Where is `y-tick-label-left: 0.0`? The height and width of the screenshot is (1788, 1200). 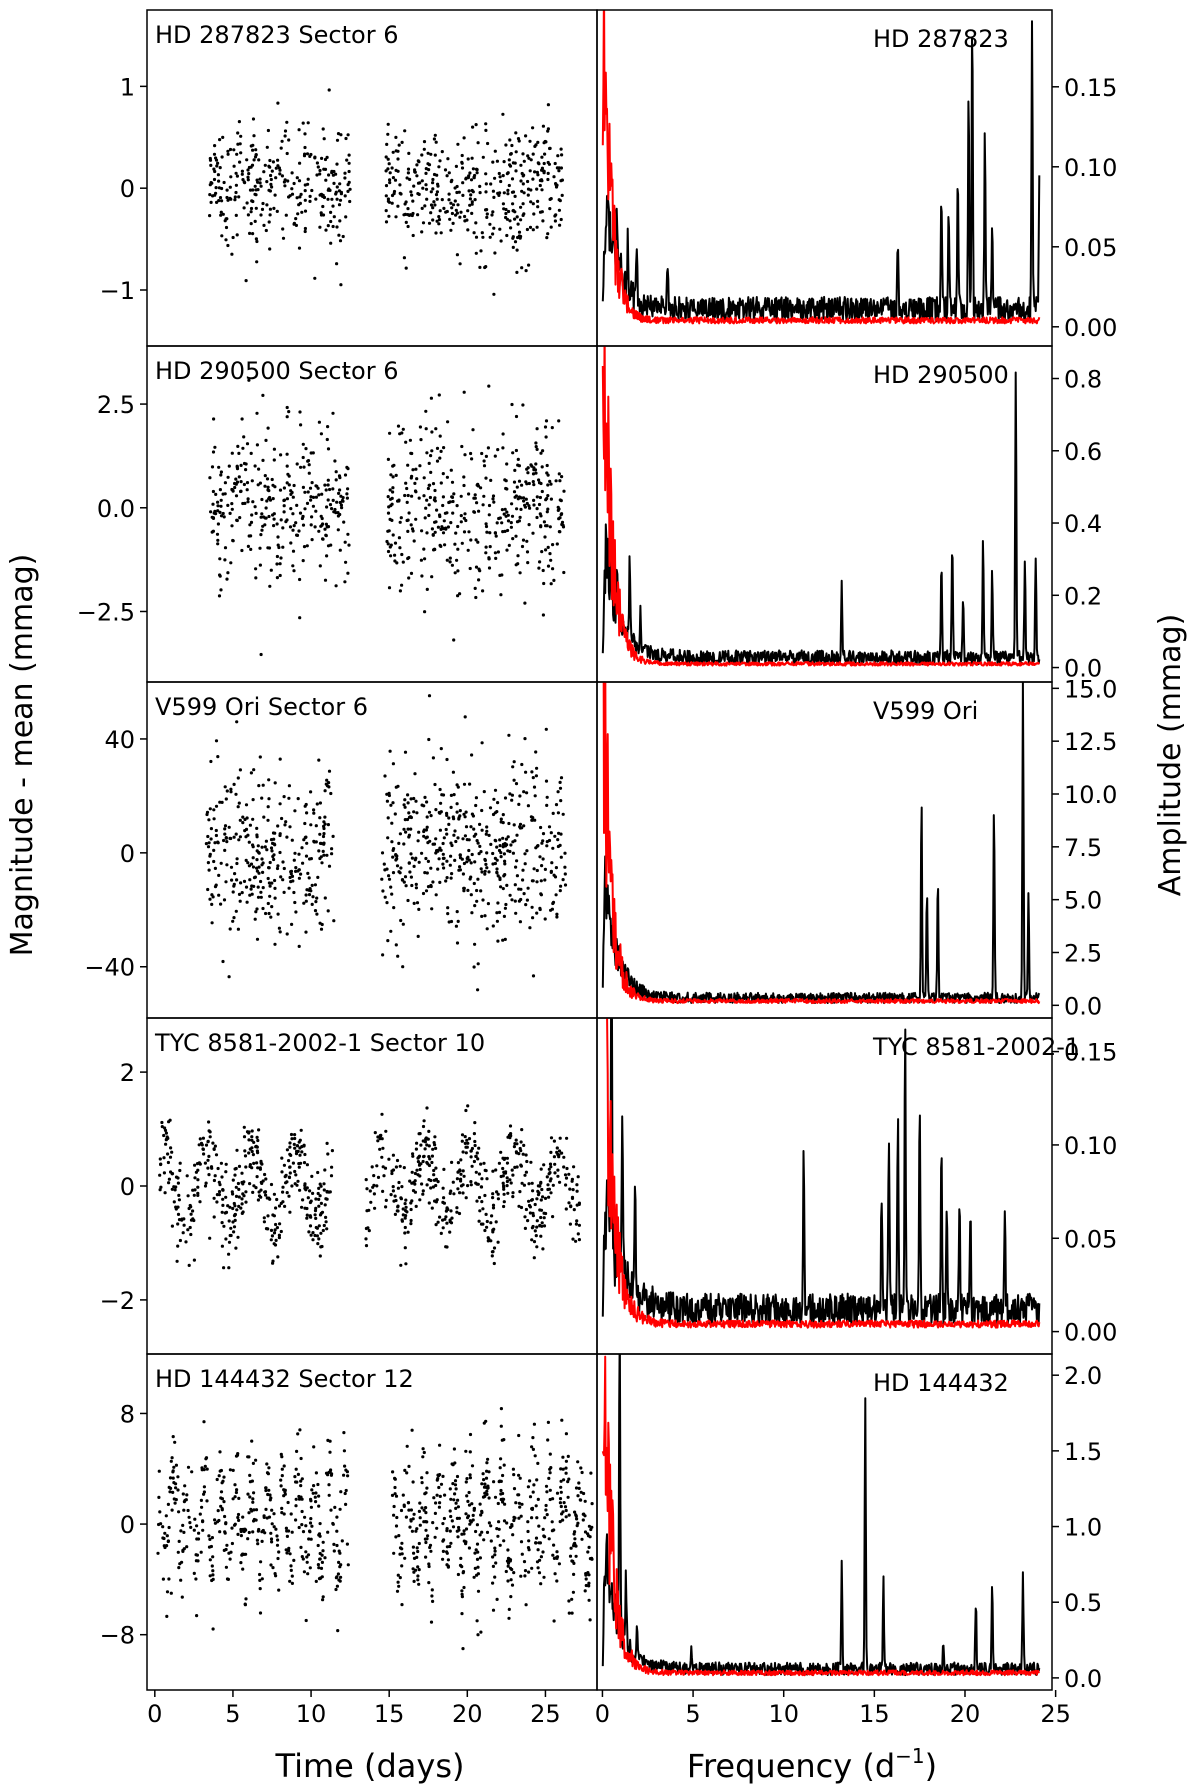
y-tick-label-left: 0.0 is located at coordinates (116, 509).